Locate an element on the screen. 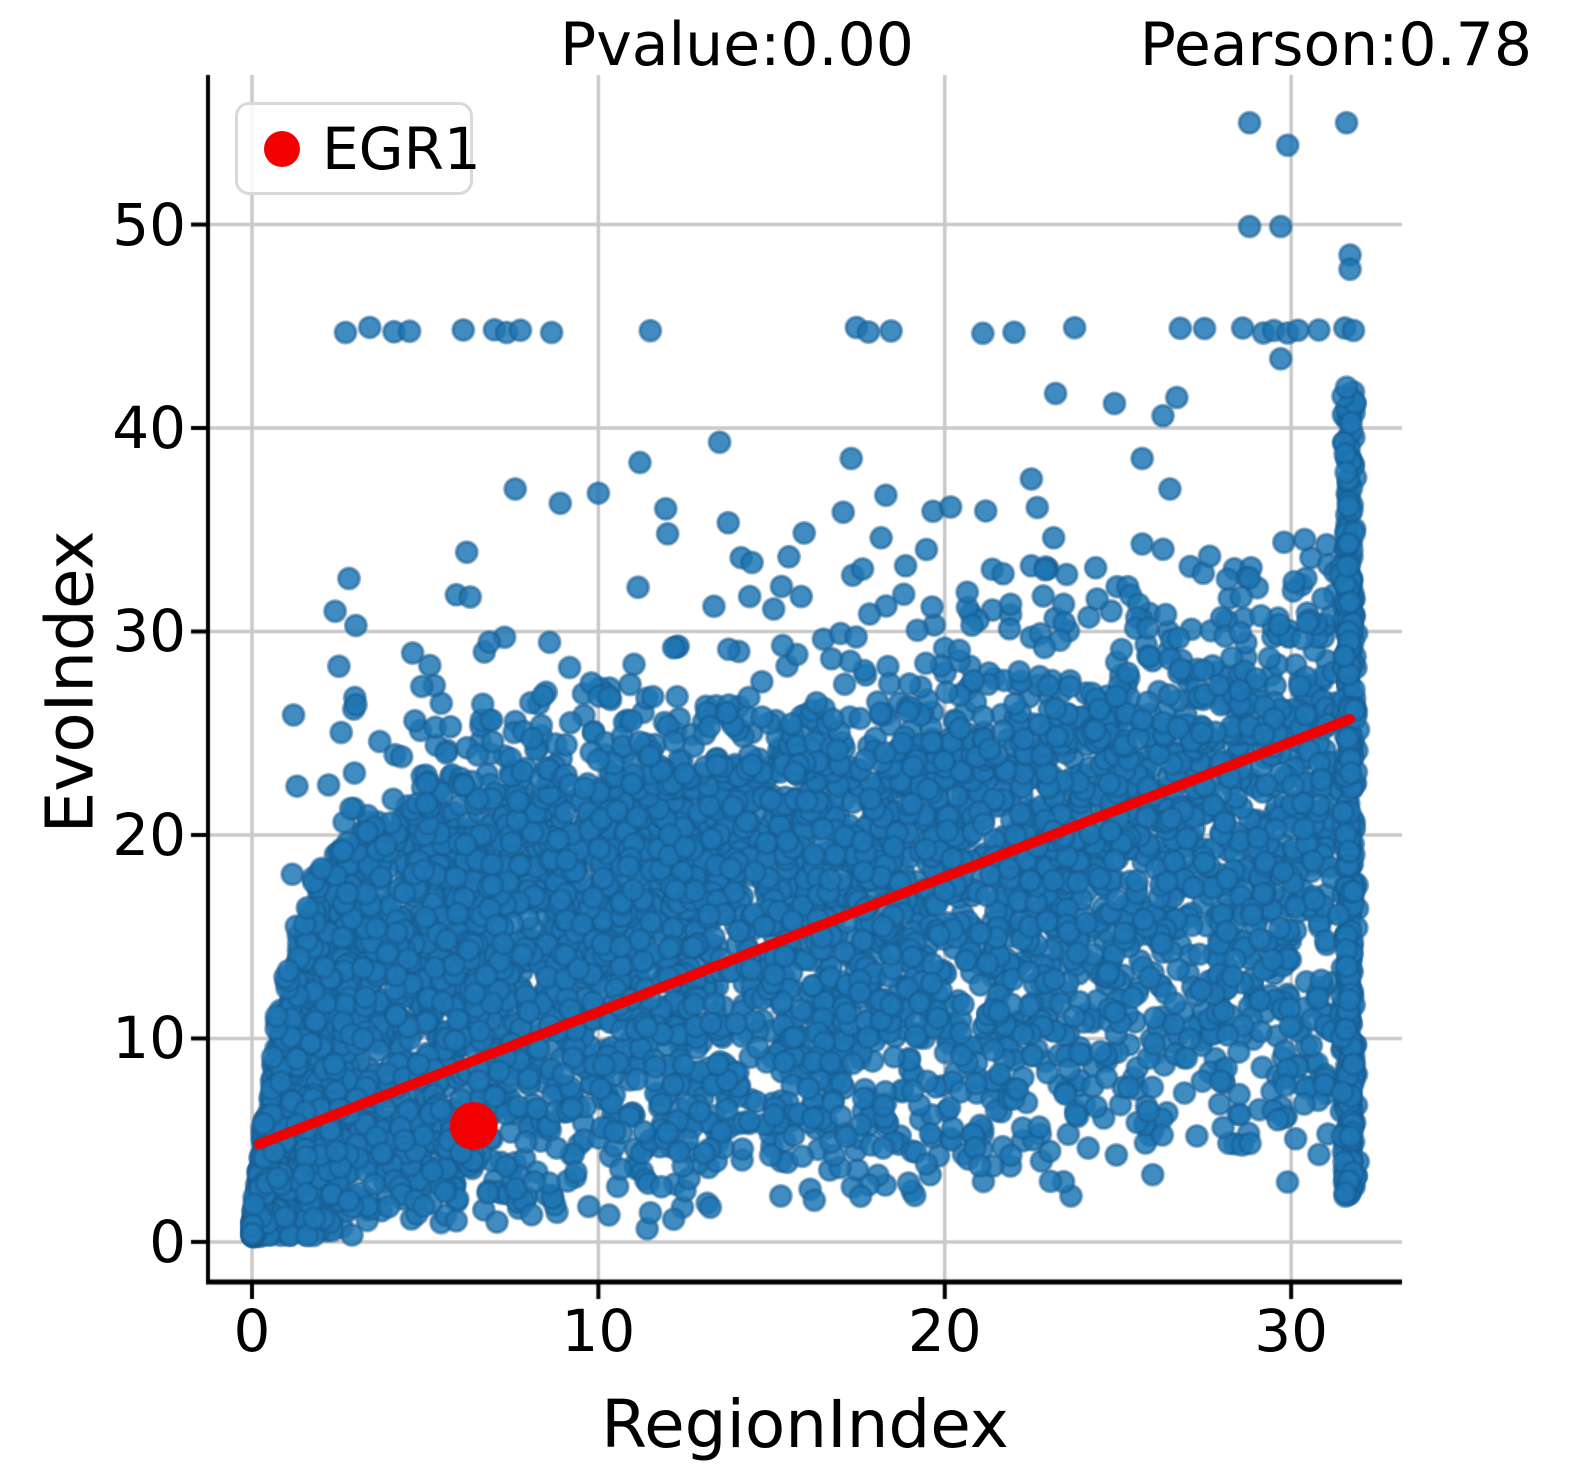 The image size is (1574, 1472). legend-marker-dot-icon is located at coordinates (282, 148).